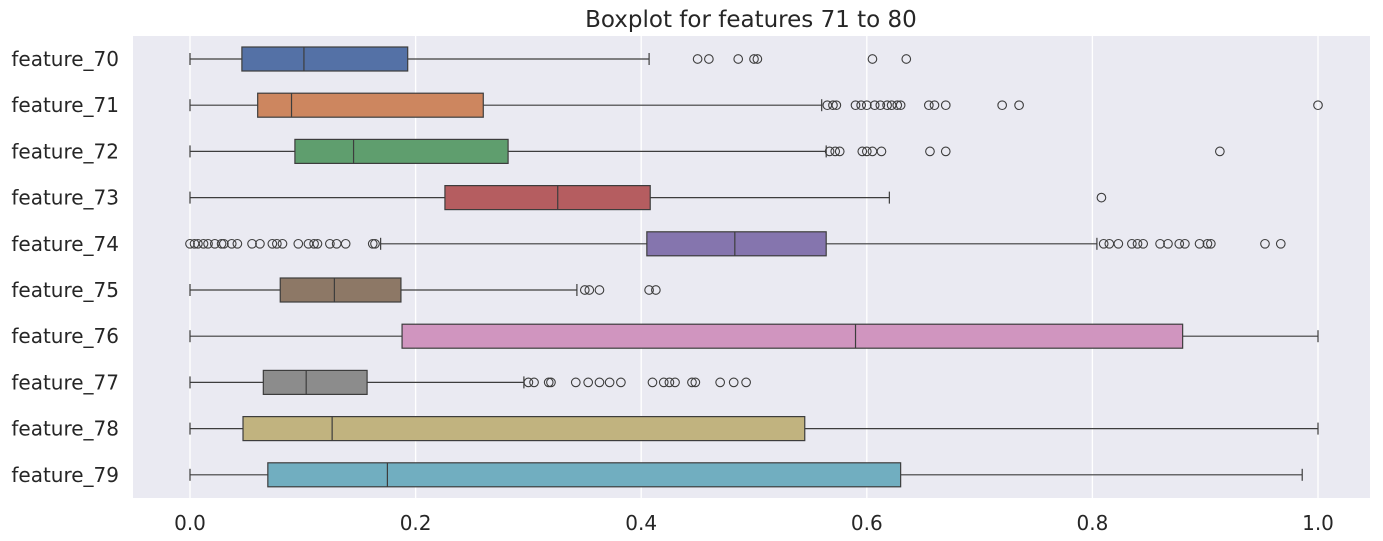 The image size is (1383, 541). Describe the element at coordinates (65, 336) in the screenshot. I see `y-tick-label: feature_76` at that location.